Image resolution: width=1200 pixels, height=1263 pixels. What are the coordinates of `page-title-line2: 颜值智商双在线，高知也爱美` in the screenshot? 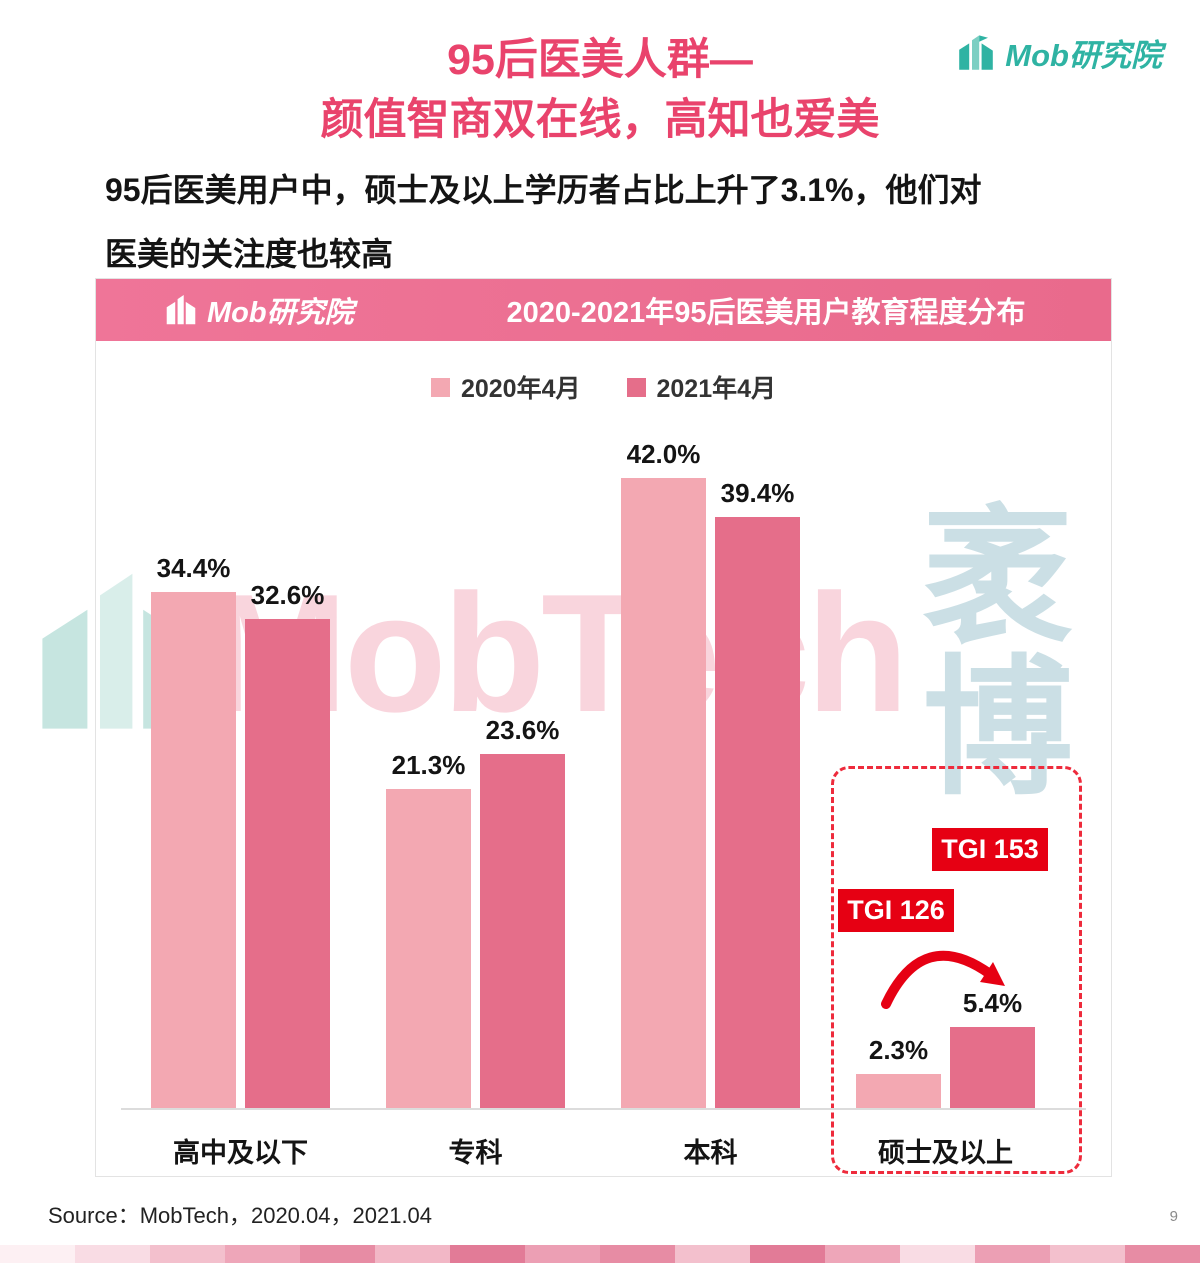 It's located at (600, 120).